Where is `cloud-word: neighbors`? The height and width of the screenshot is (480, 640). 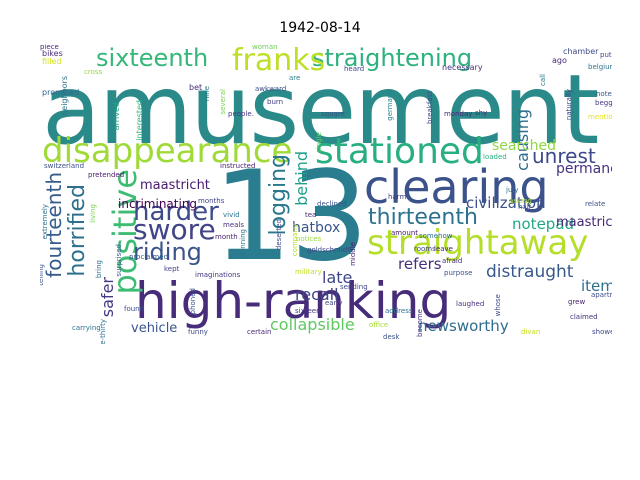
cloud-word: neighbors is located at coordinates (64, 96).